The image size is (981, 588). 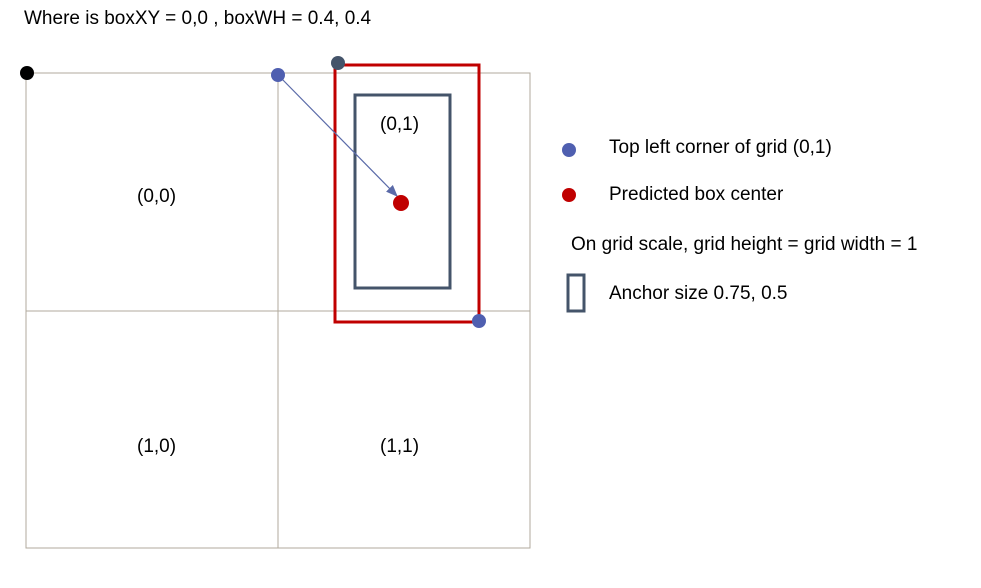 I want to click on box-top-left-dot, so click(x=338, y=63).